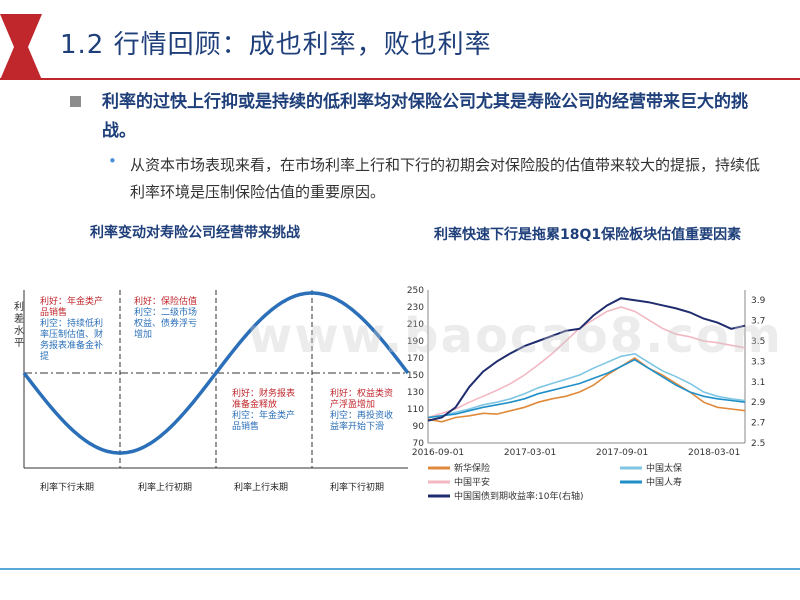 The image size is (800, 600). I want to click on x-tick-0: 2016-09-01, so click(438, 453).